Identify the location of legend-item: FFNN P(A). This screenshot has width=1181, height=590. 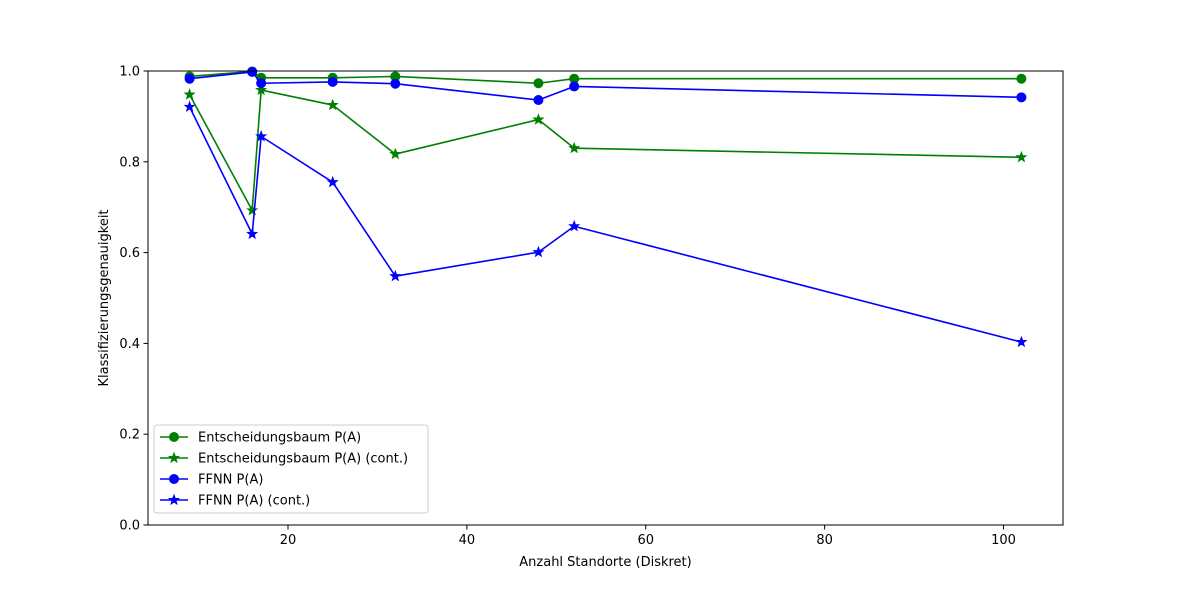
(211, 480).